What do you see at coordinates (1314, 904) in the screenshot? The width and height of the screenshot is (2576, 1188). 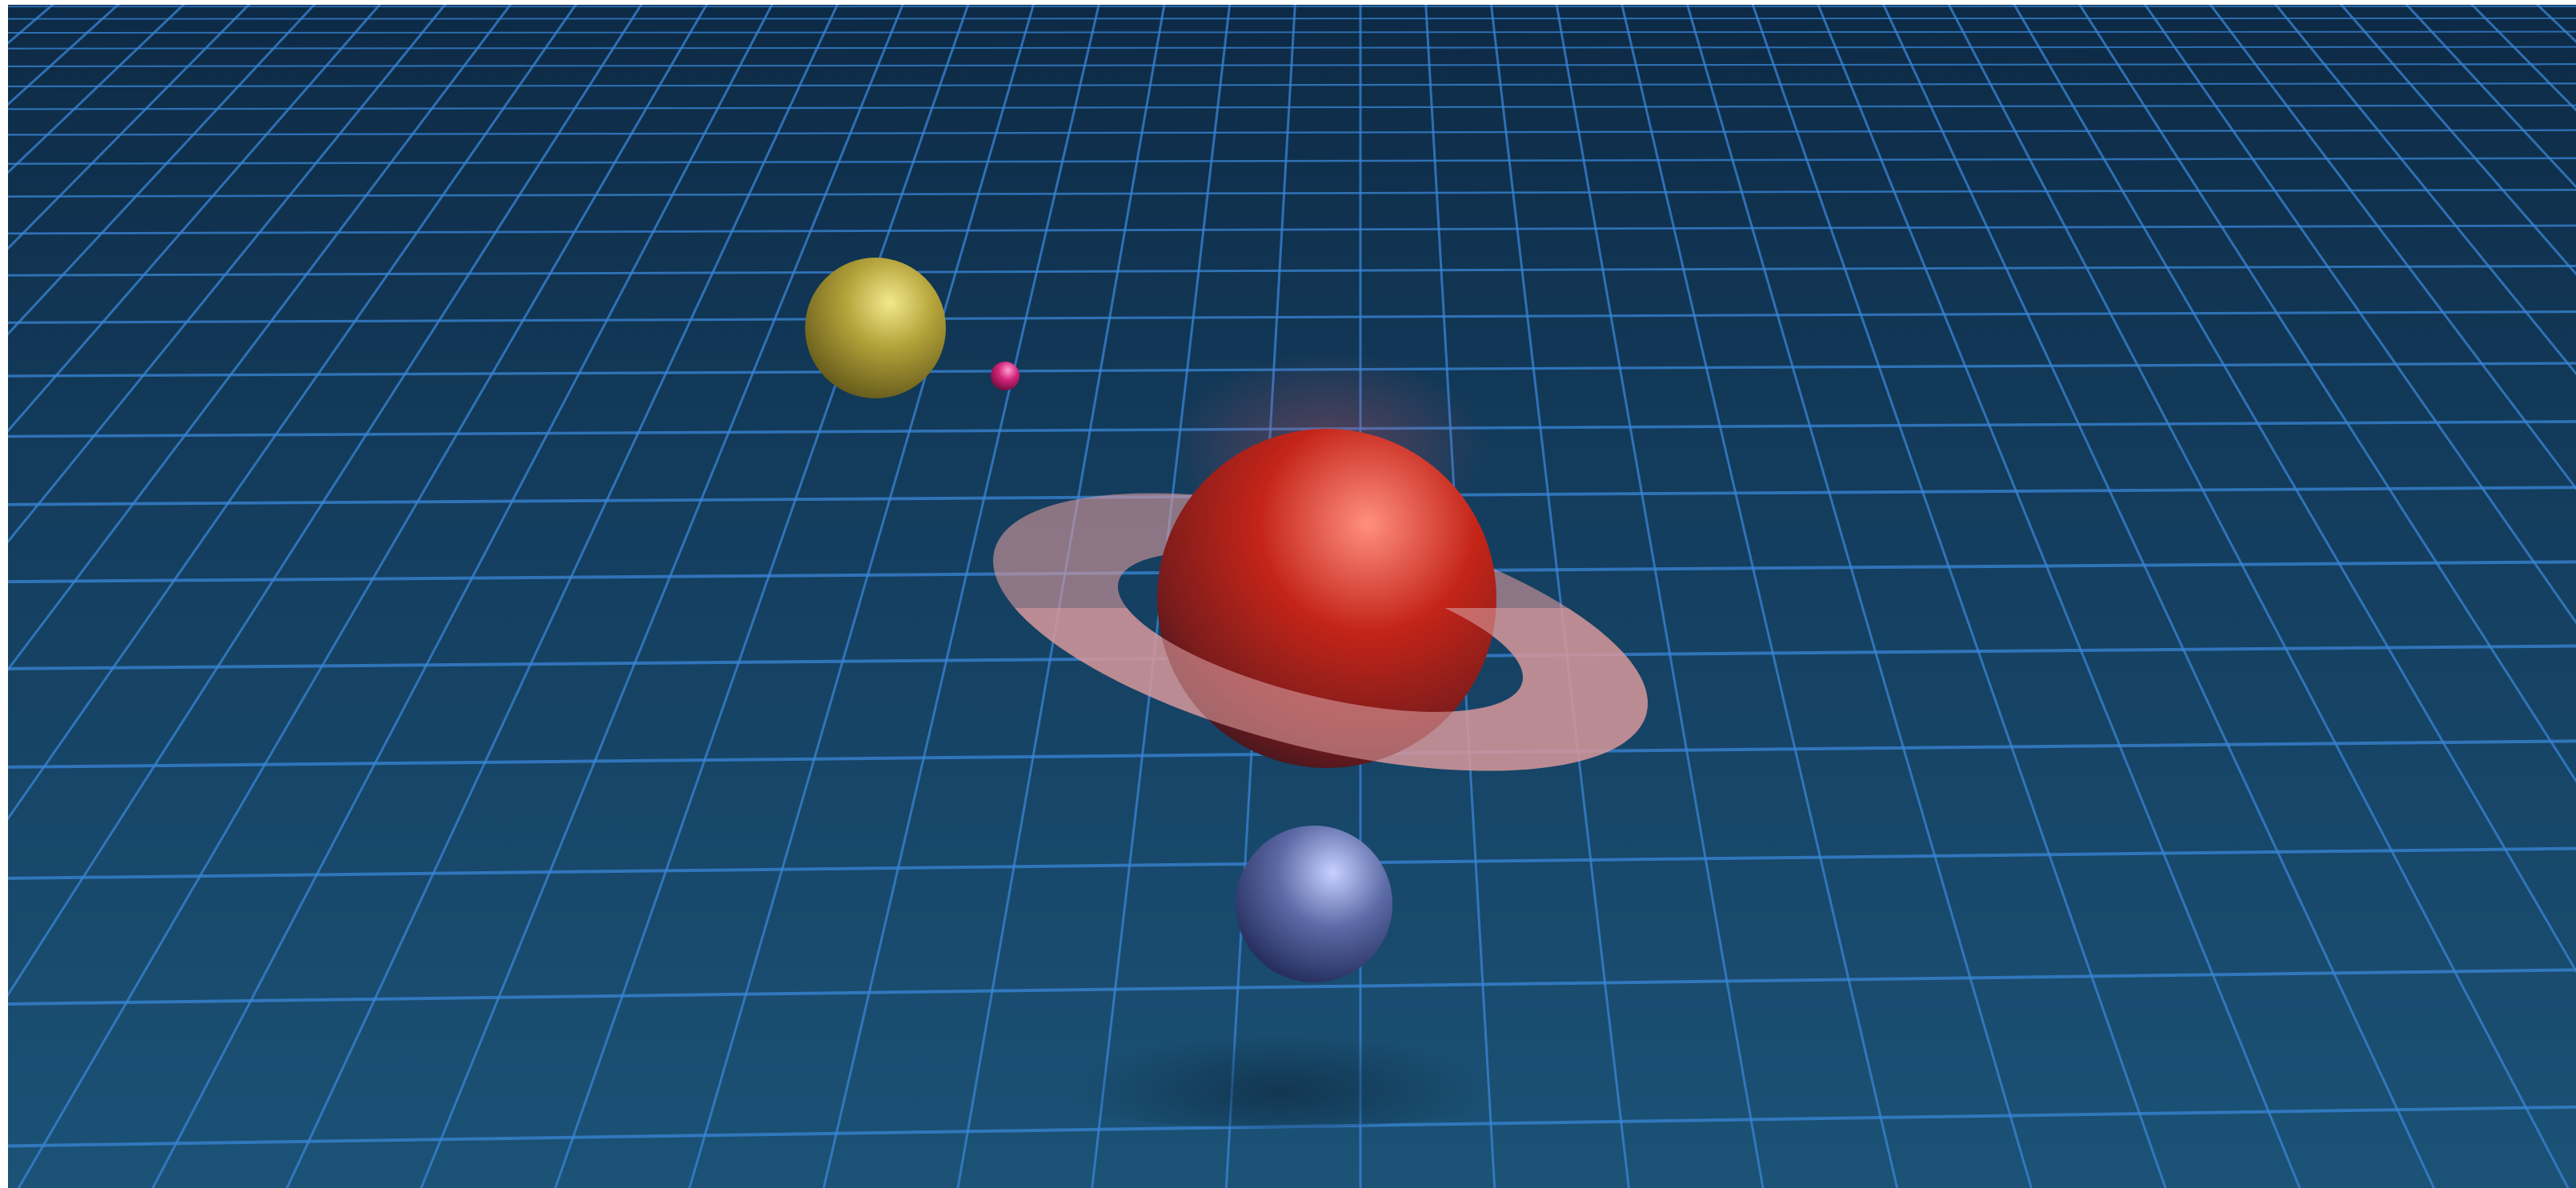 I see `blue-sphere` at bounding box center [1314, 904].